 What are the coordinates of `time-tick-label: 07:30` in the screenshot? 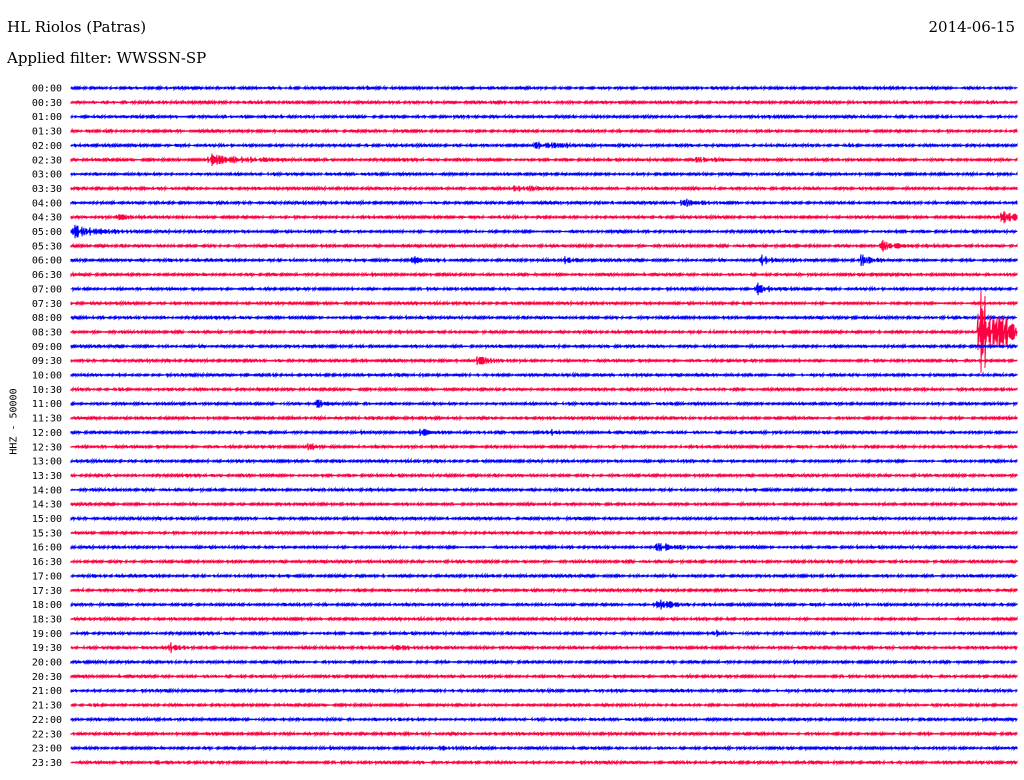 It's located at (47, 304).